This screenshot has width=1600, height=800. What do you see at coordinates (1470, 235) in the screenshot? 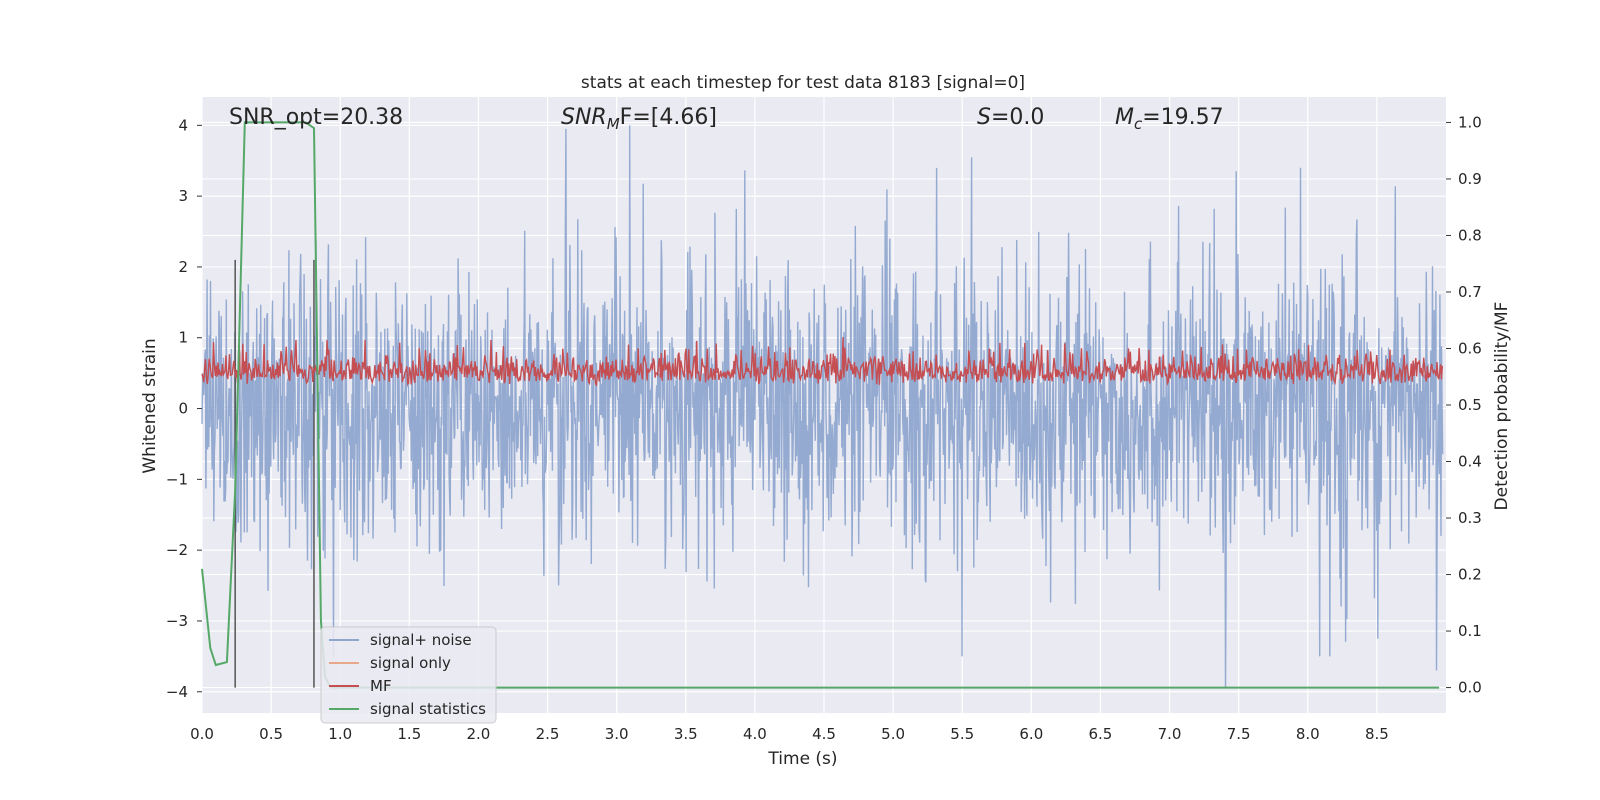
I see `y-right-tick-label: 0.8` at bounding box center [1470, 235].